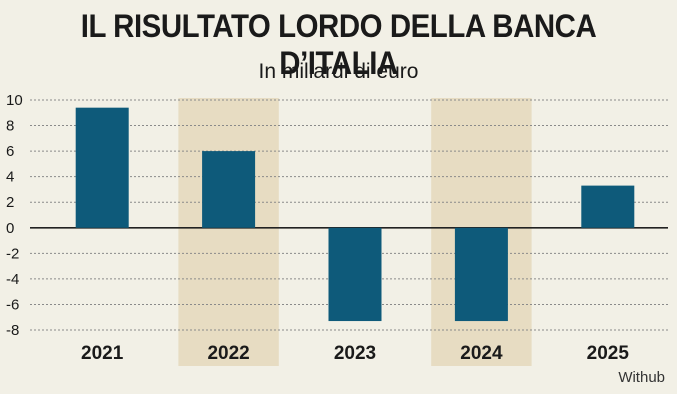 The height and width of the screenshot is (394, 677). Describe the element at coordinates (338, 71) in the screenshot. I see `chart-subtitle: In miliardi di euro` at that location.